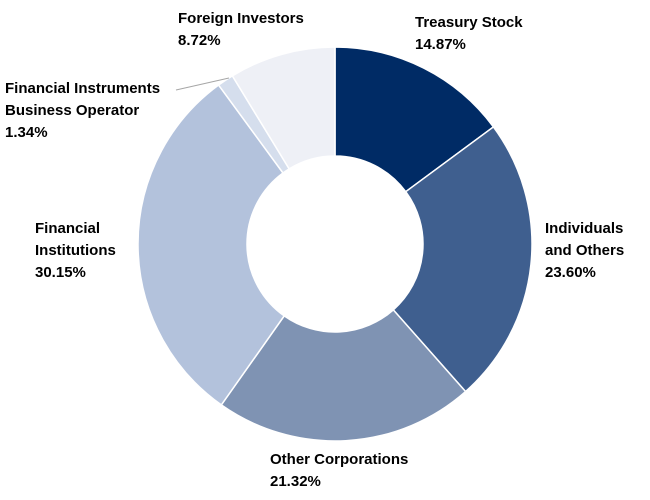  What do you see at coordinates (26, 132) in the screenshot?
I see `value-label: 1.34%` at bounding box center [26, 132].